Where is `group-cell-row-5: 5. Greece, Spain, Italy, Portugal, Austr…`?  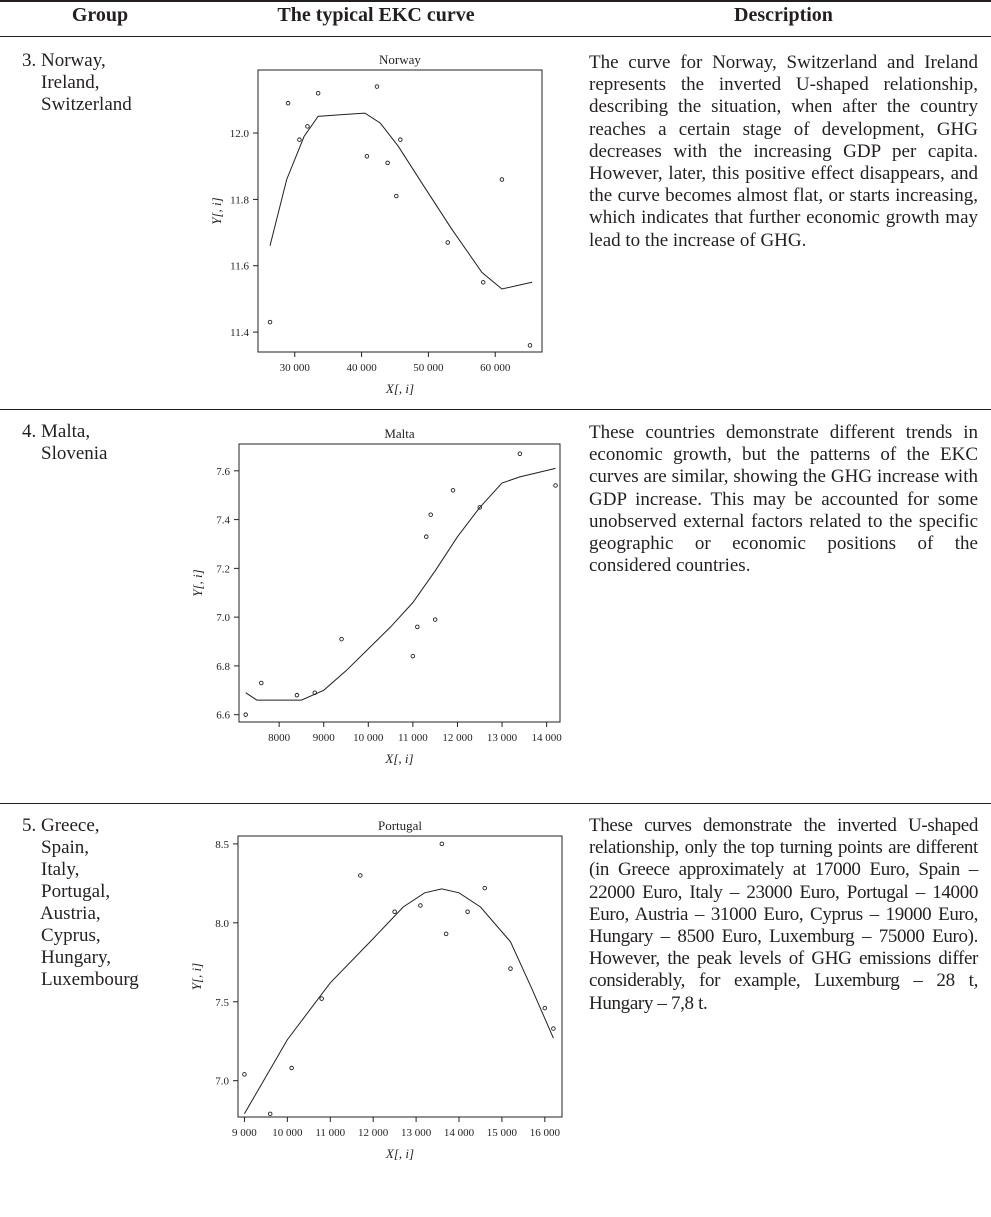 group-cell-row-5: 5. Greece, Spain, Italy, Portugal, Austr… is located at coordinates (80, 902).